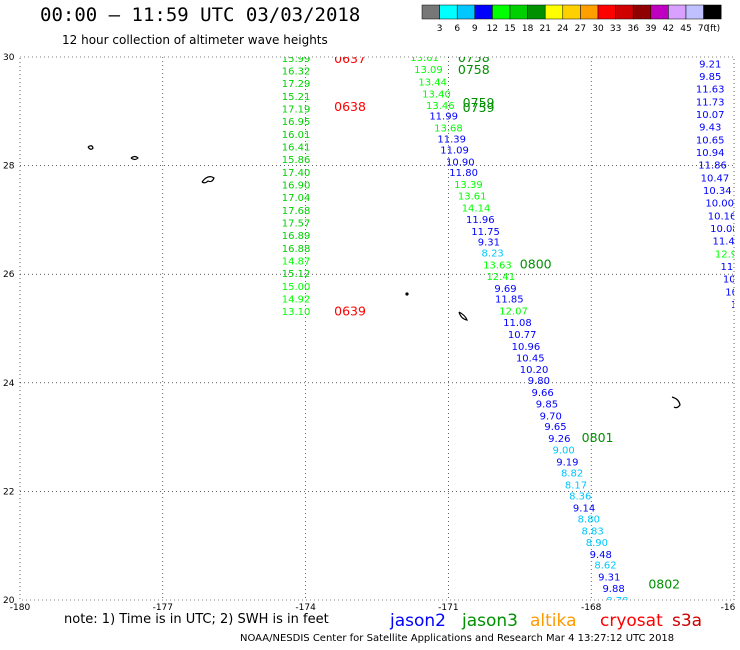  Describe the element at coordinates (490, 621) in the screenshot. I see `legend-item-jason3: jason3` at that location.